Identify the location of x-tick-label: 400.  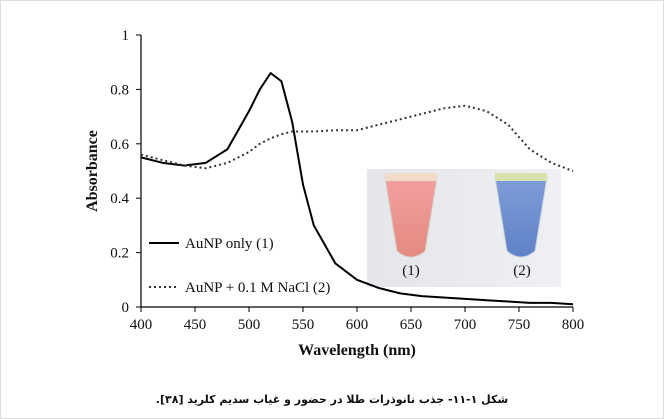
(141, 325).